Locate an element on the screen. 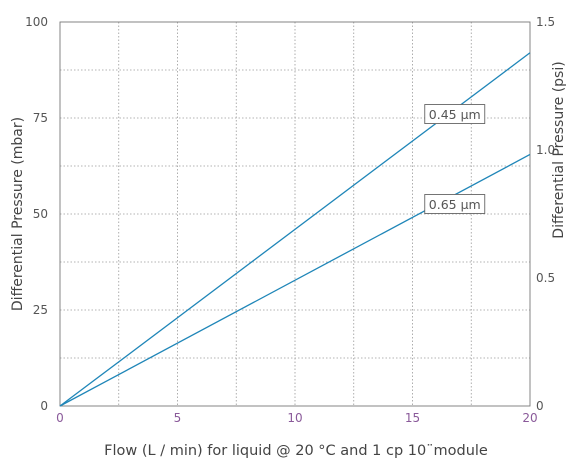 Image resolution: width=574 pixels, height=466 pixels. x-tick-label: 0 is located at coordinates (60, 418).